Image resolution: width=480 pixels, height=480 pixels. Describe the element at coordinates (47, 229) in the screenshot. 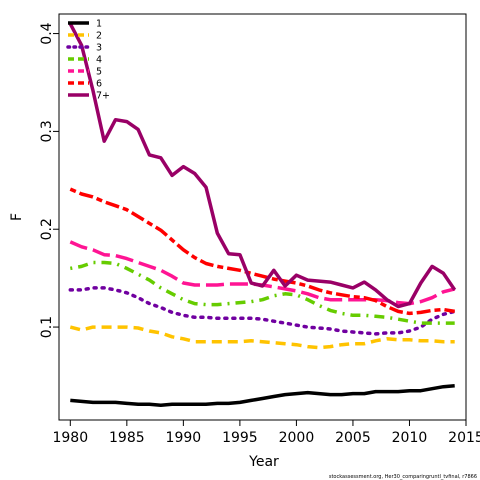

I see `y-tick-label: 0.2` at that location.